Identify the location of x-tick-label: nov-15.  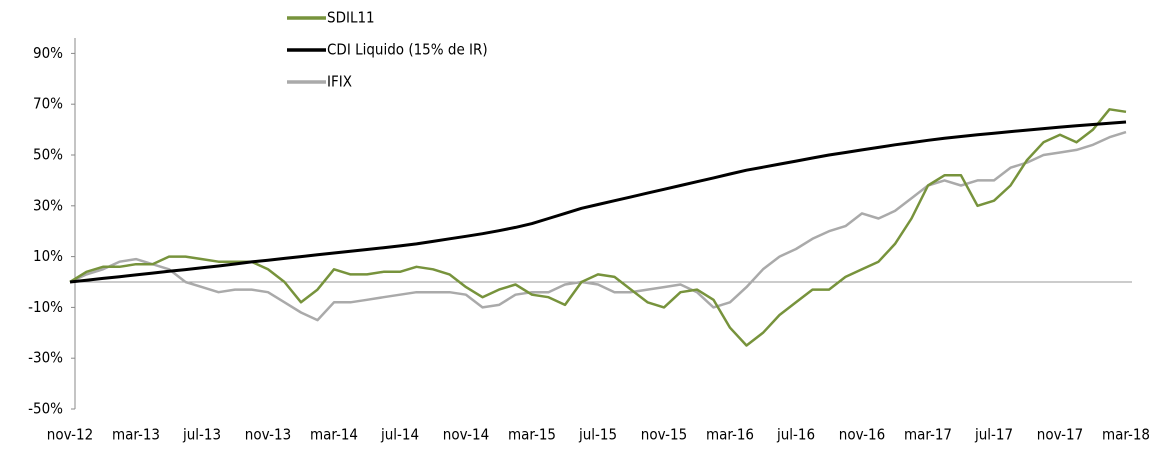
(664, 435).